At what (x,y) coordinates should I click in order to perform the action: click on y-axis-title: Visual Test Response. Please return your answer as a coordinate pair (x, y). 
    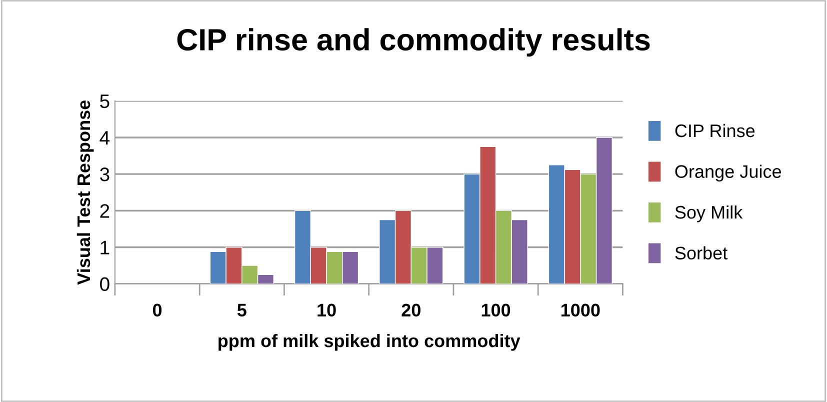
    Looking at the image, I should click on (85, 192).